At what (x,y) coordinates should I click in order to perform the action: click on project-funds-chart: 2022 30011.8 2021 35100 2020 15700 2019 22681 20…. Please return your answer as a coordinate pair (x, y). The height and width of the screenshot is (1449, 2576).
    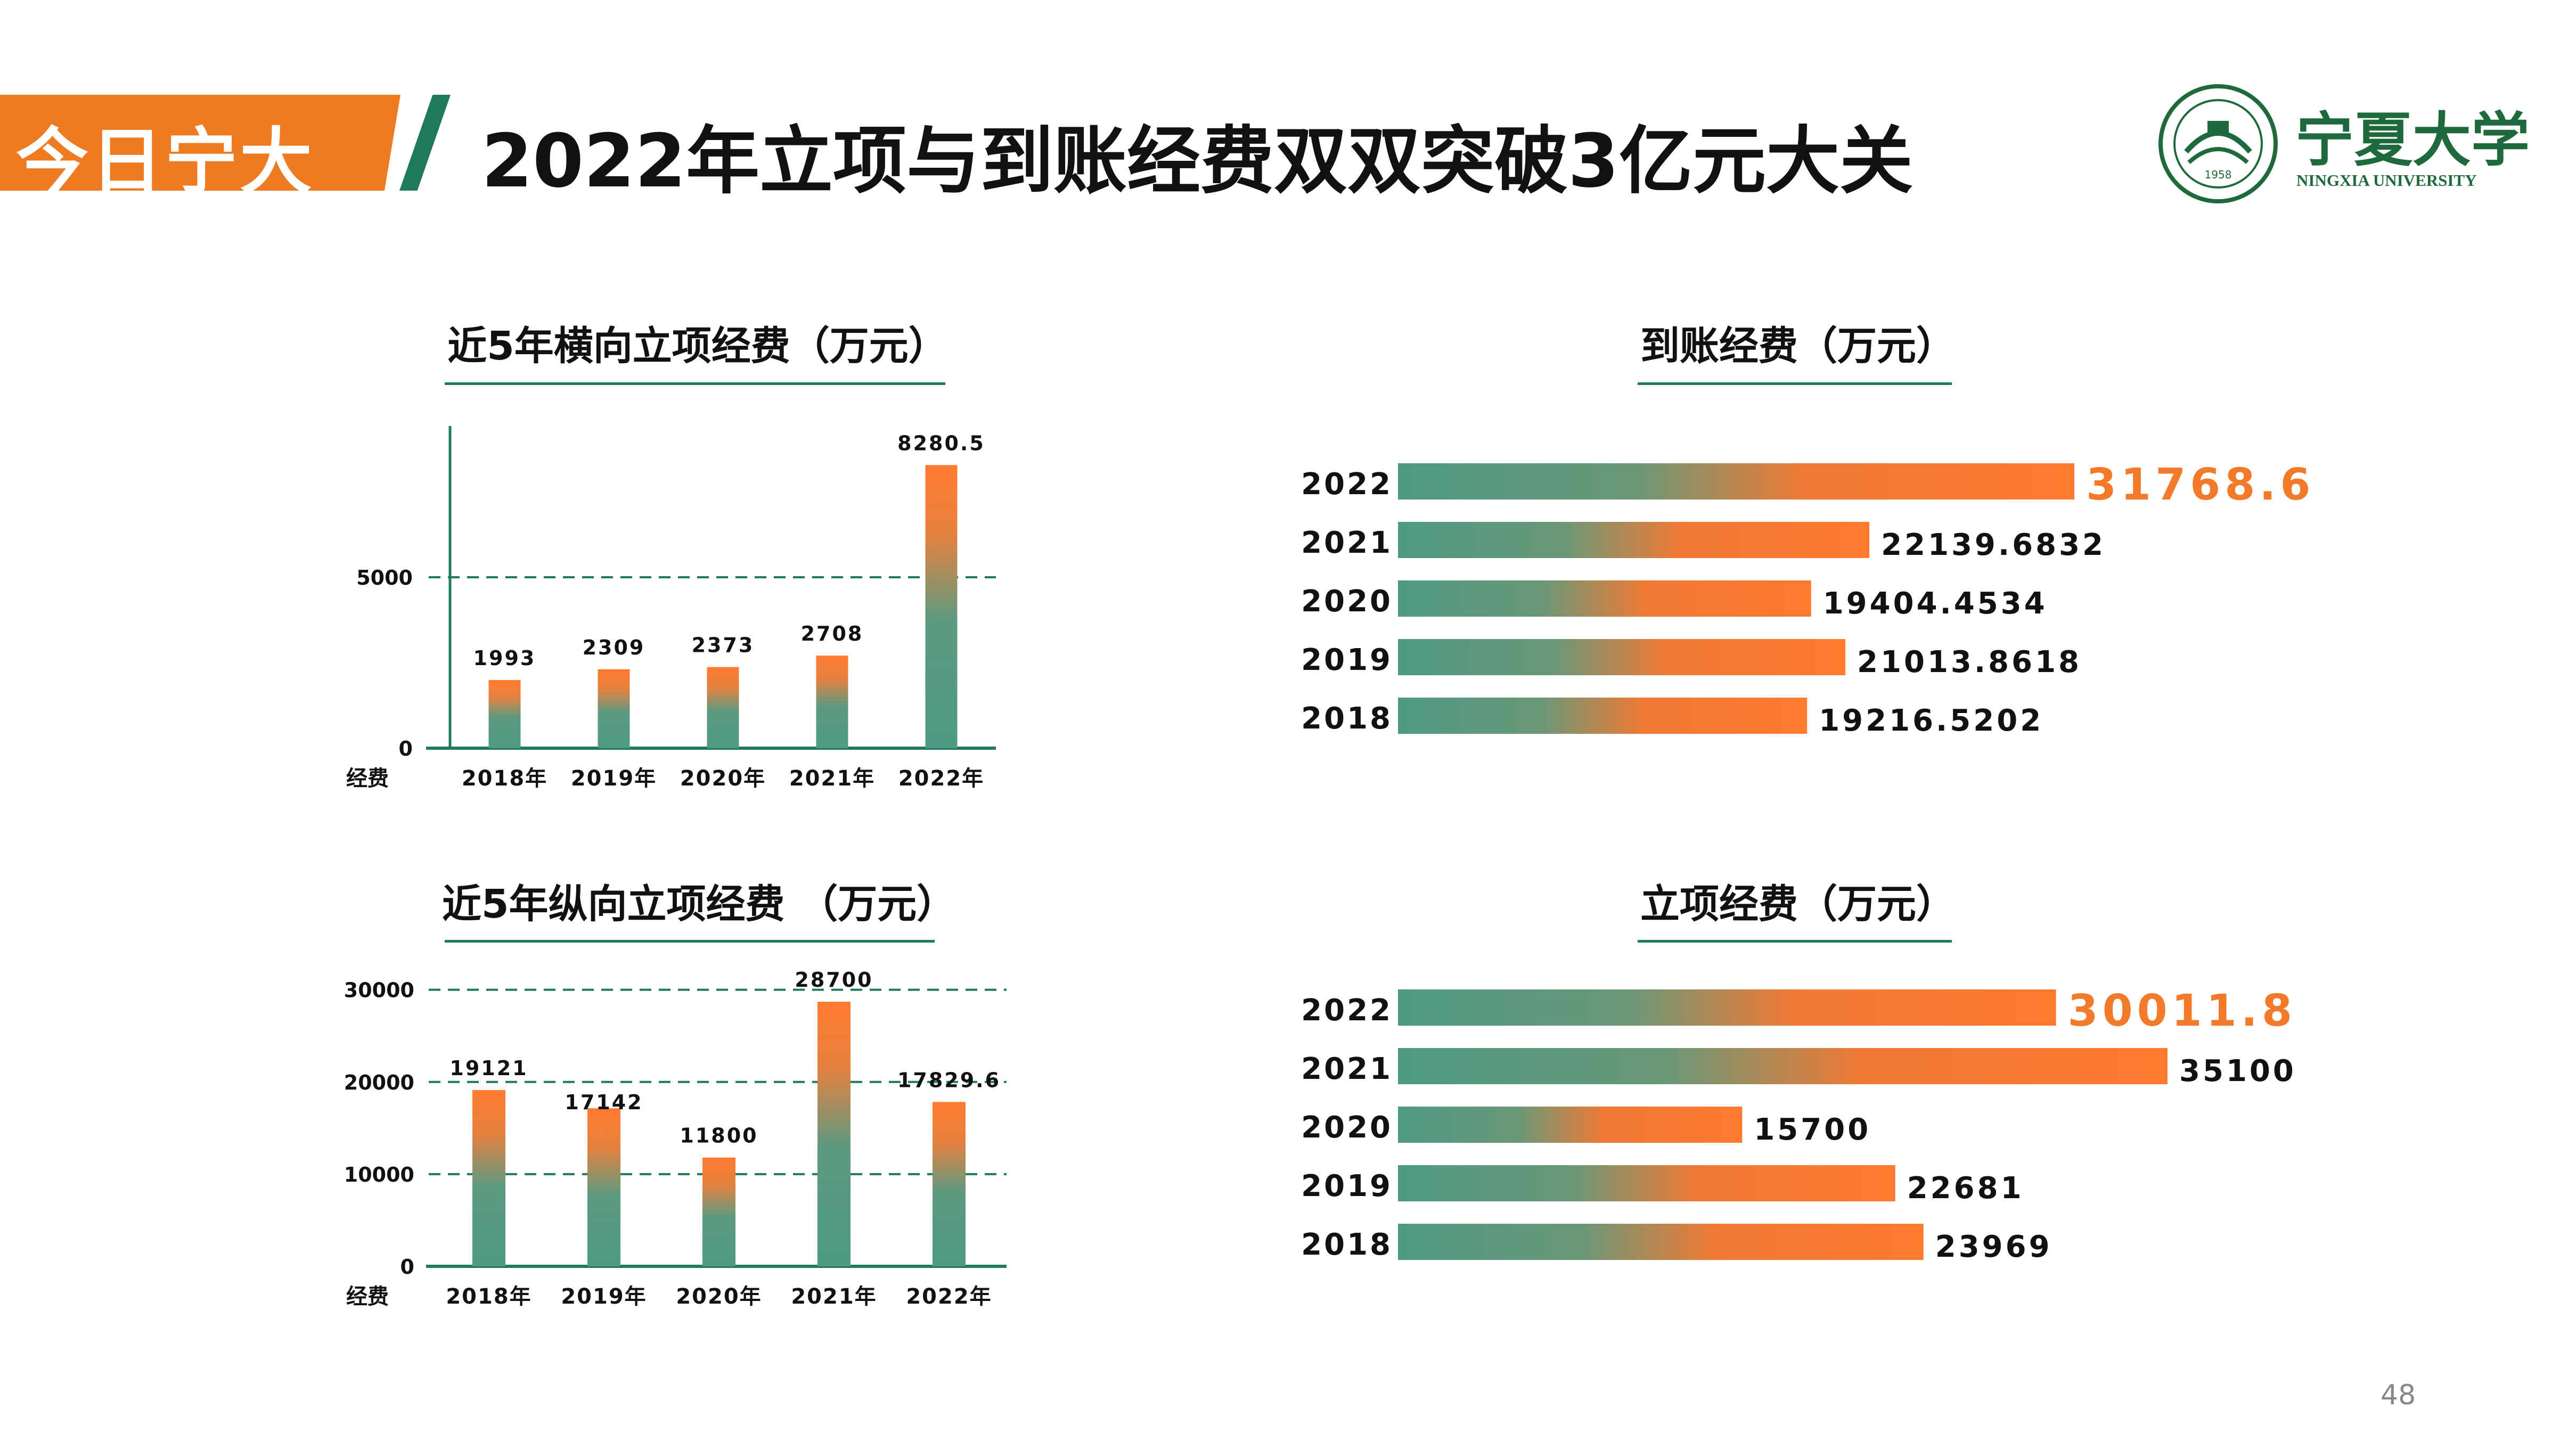
    Looking at the image, I should click on (1798, 1125).